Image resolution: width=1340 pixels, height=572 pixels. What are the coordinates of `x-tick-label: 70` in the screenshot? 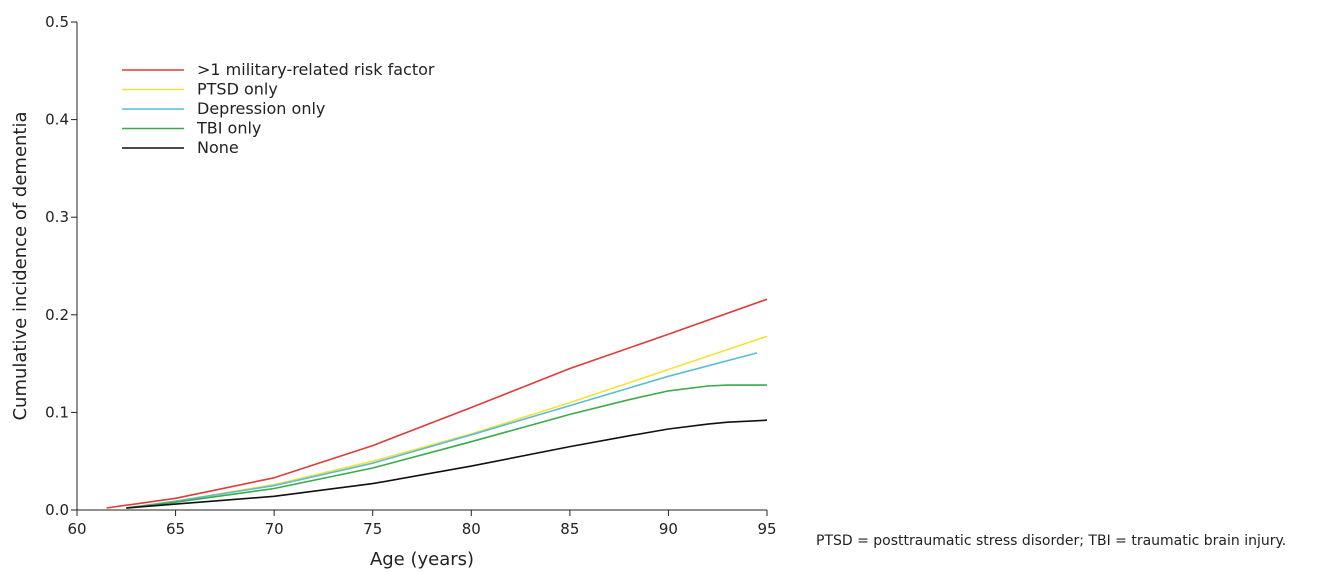 It's located at (274, 529).